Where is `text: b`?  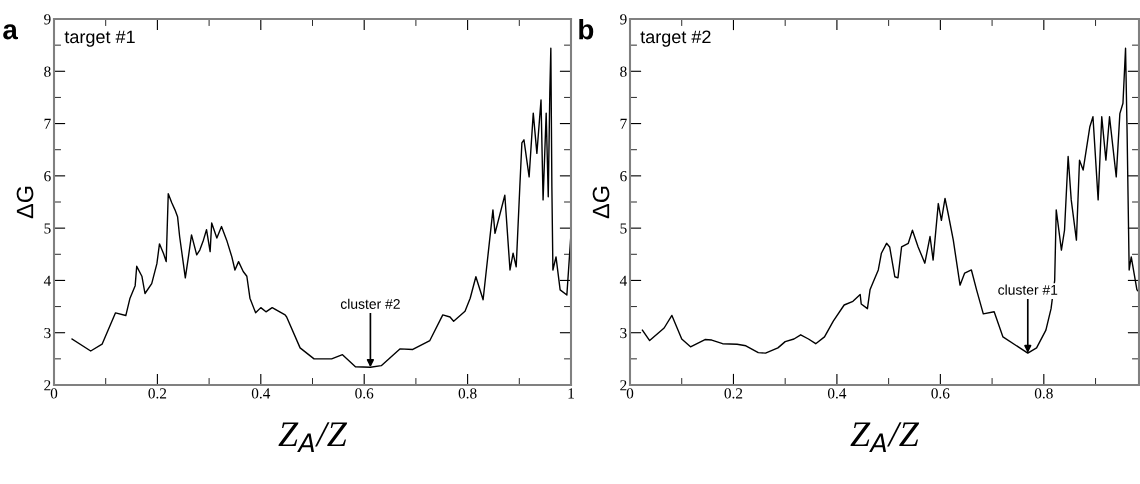
text: b is located at coordinates (586, 29).